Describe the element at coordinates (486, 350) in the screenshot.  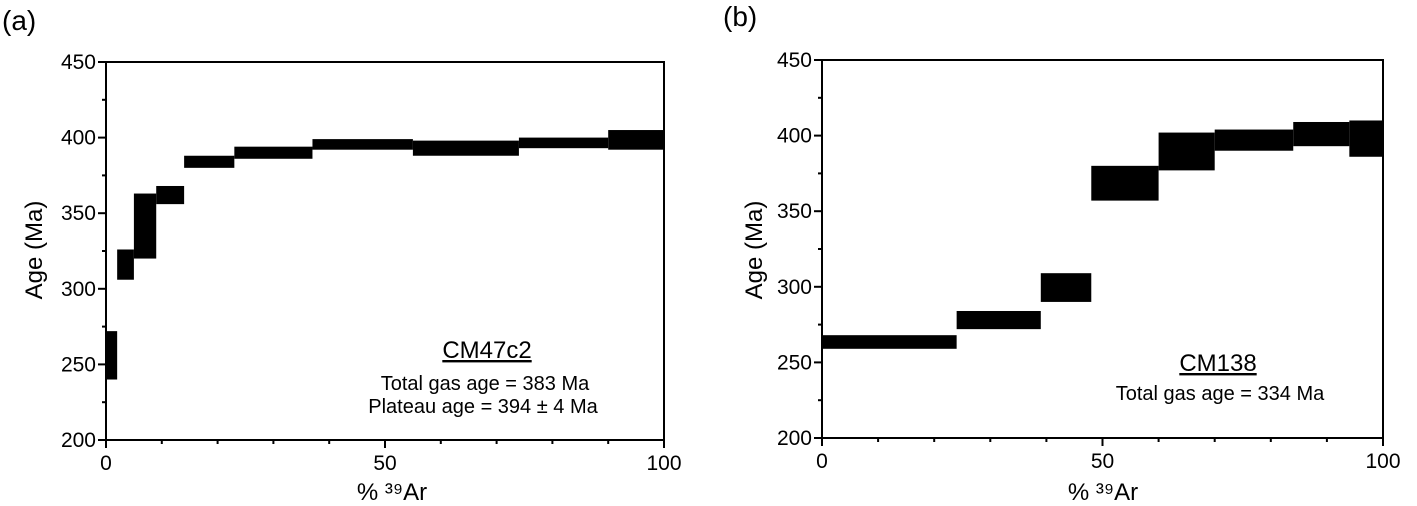
I see `panel-a-sample-name: CM47c2` at that location.